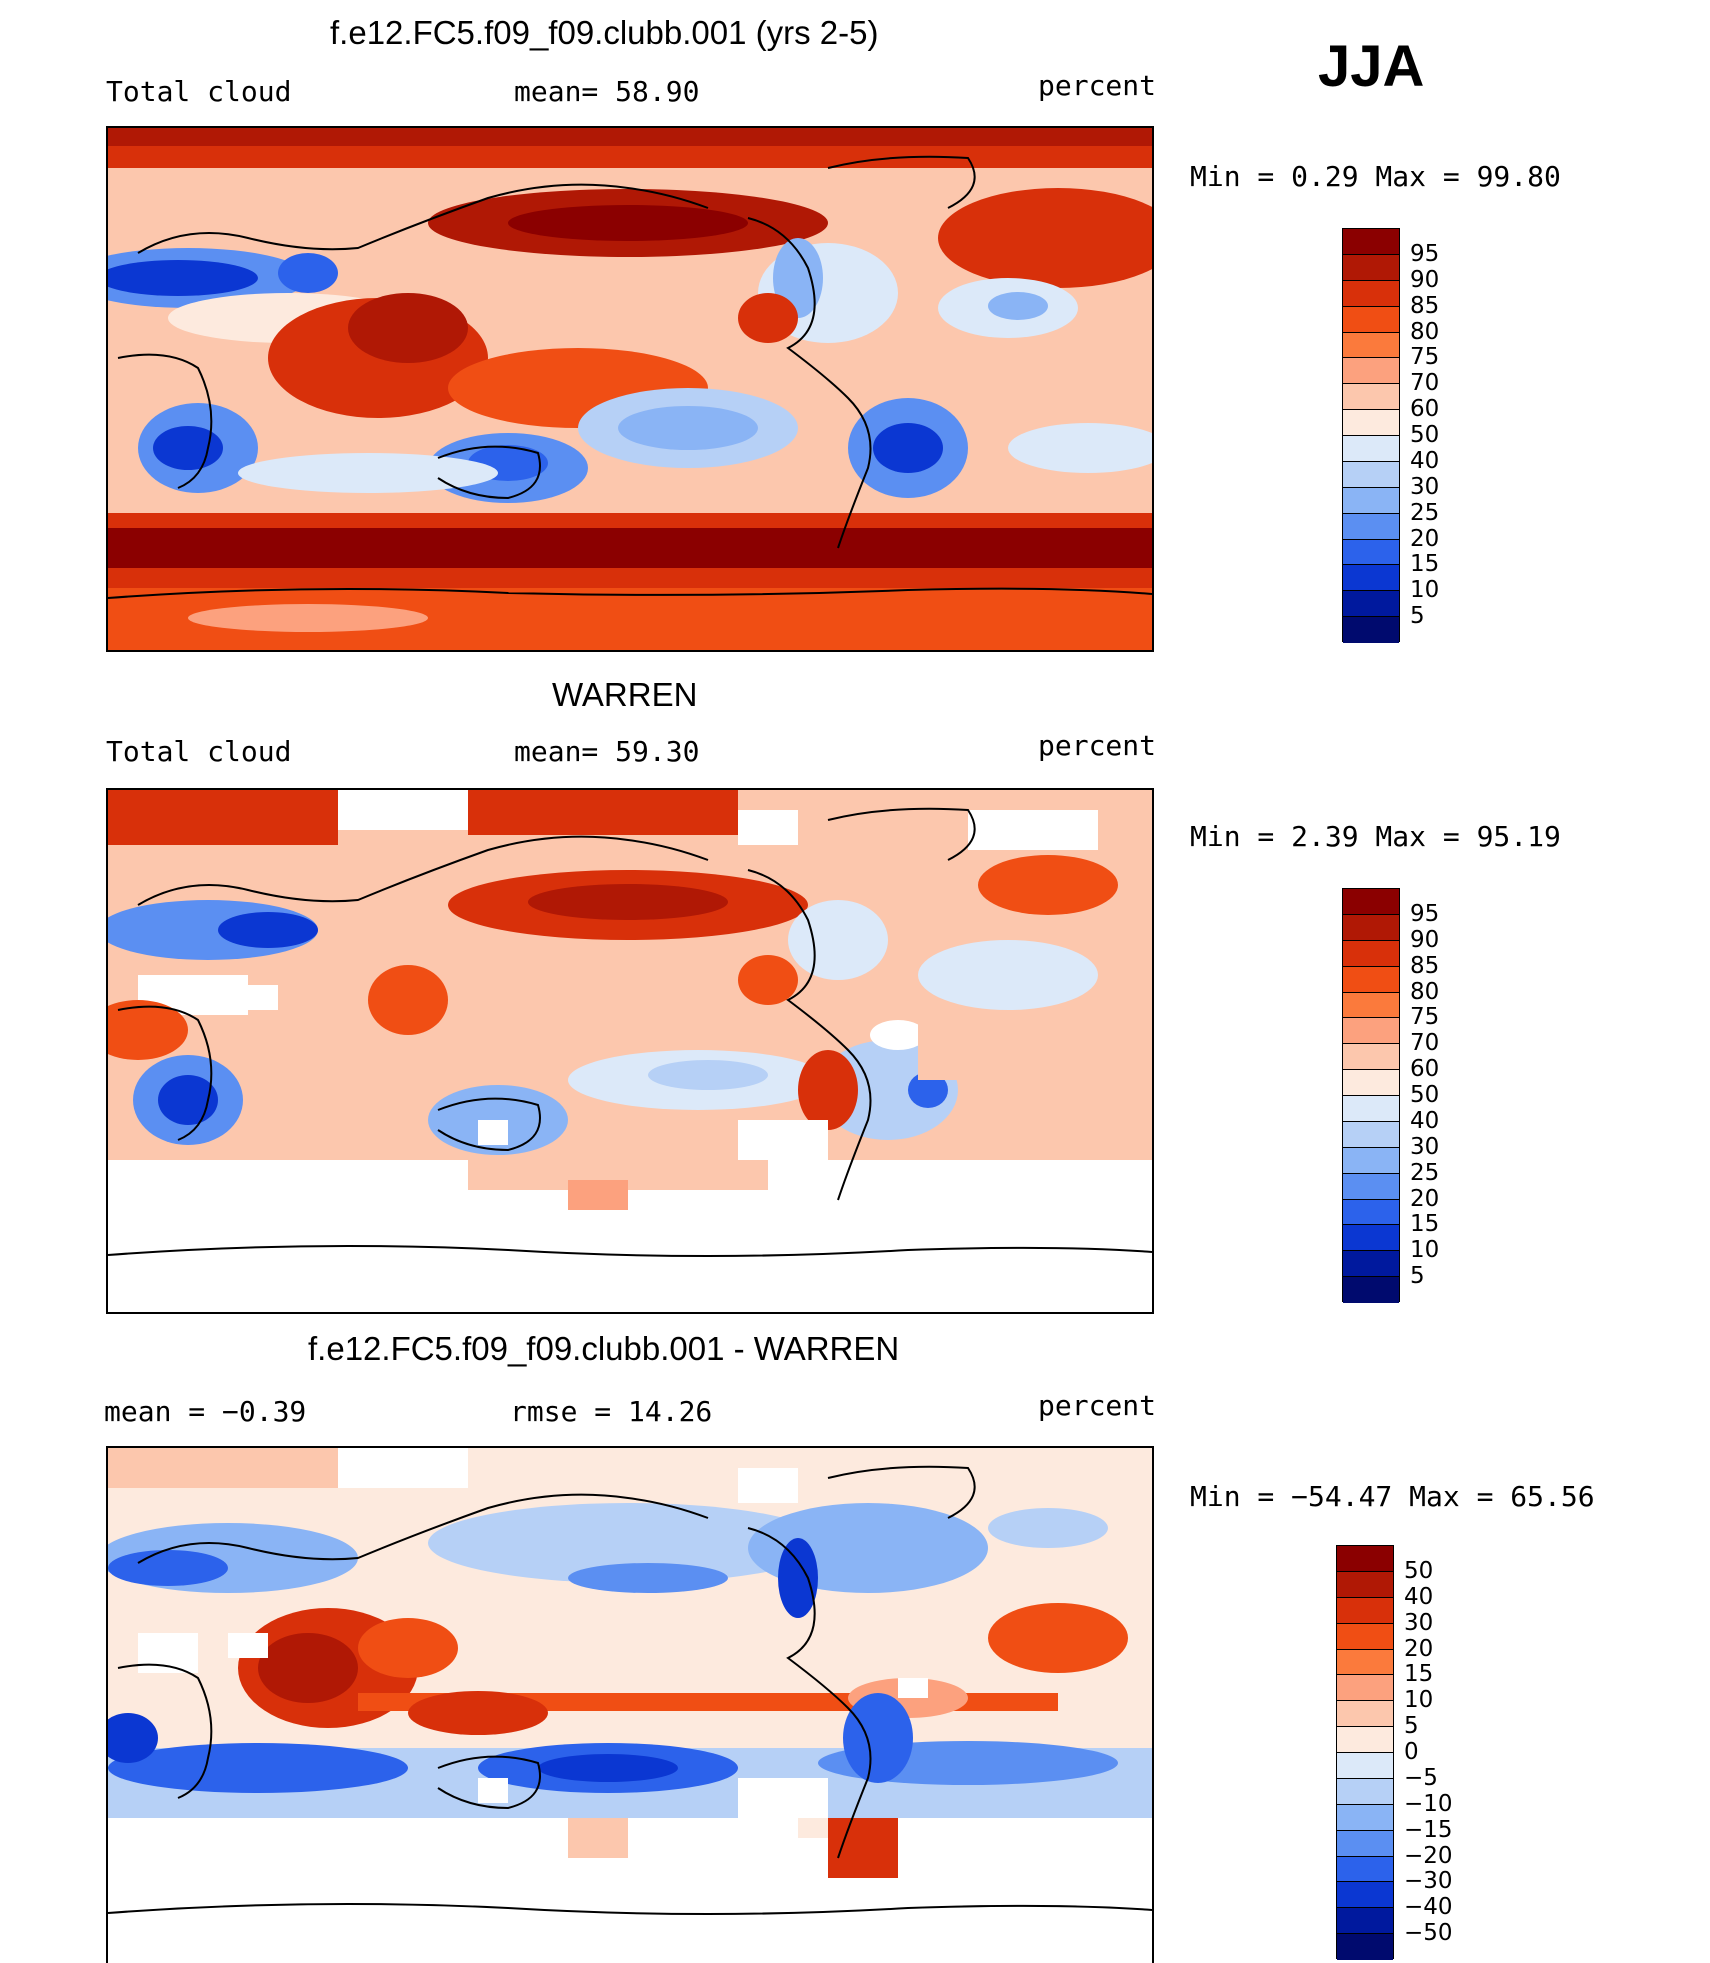 Image resolution: width=1710 pixels, height=1963 pixels. I want to click on colorbar-tick-label: 85, so click(1425, 305).